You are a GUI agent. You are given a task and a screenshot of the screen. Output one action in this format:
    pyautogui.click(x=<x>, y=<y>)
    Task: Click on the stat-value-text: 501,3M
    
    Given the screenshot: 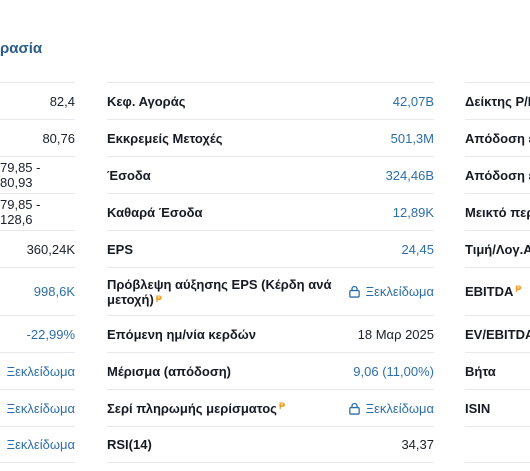 What is the action you would take?
    pyautogui.click(x=412, y=138)
    